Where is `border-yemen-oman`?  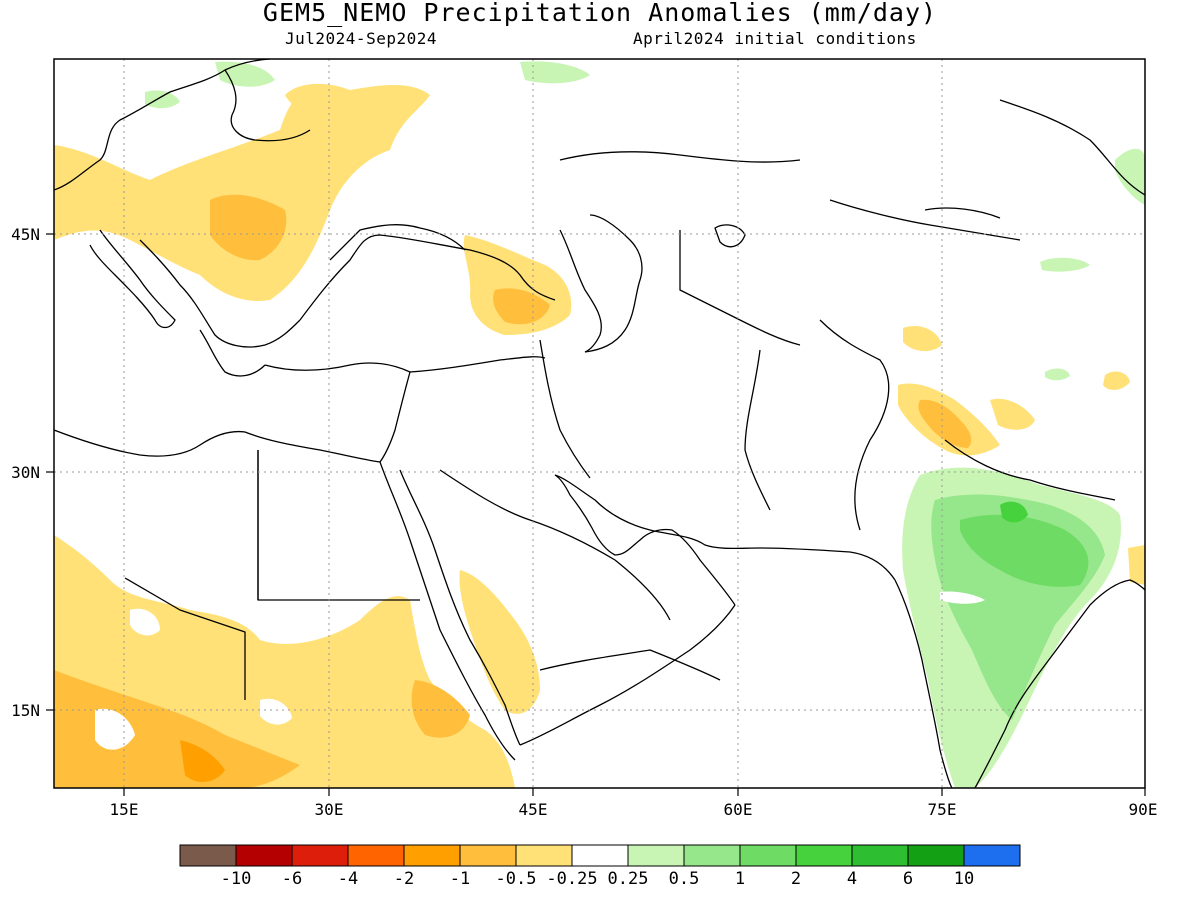
border-yemen-oman is located at coordinates (630, 665).